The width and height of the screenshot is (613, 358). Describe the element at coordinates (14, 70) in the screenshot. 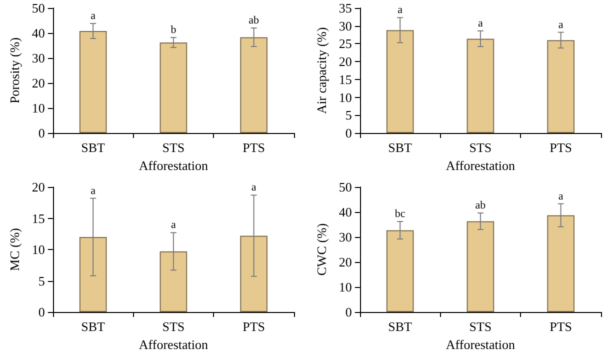

I see `y-axis-title: Porosity (%)` at that location.